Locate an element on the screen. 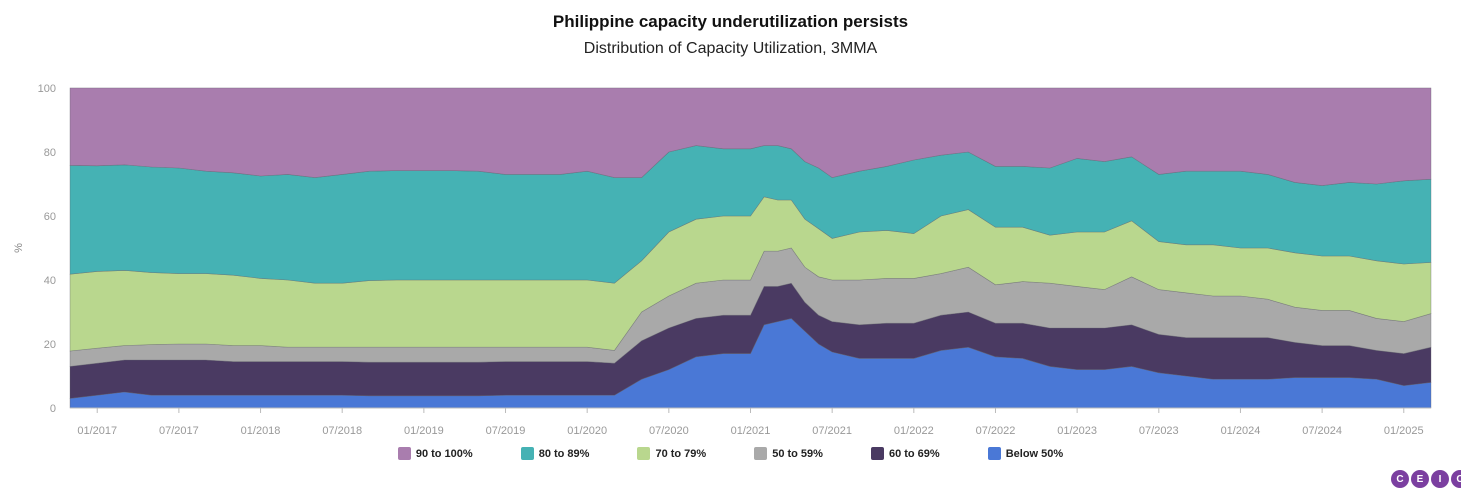  x-tick-label: 01/2022 is located at coordinates (914, 431).